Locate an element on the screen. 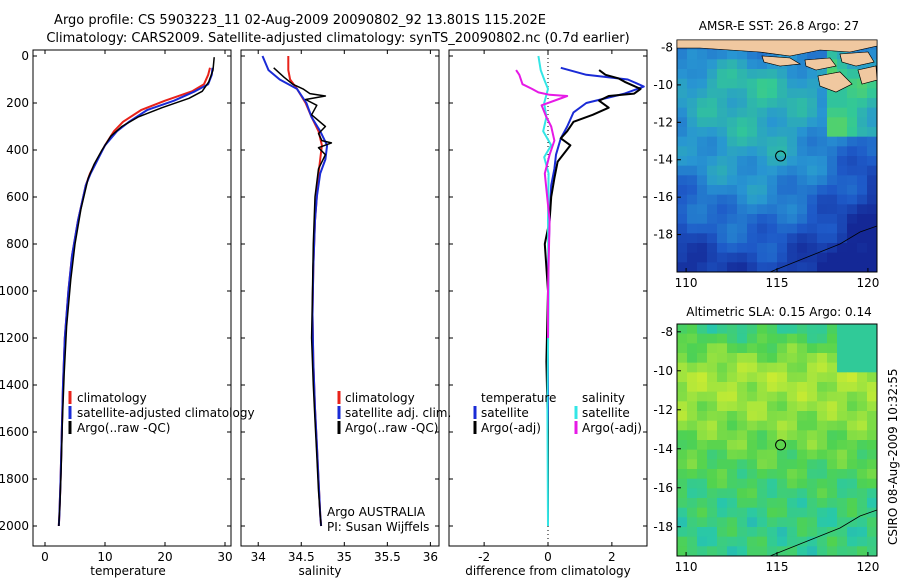  temperature-series is located at coordinates (136, 292).